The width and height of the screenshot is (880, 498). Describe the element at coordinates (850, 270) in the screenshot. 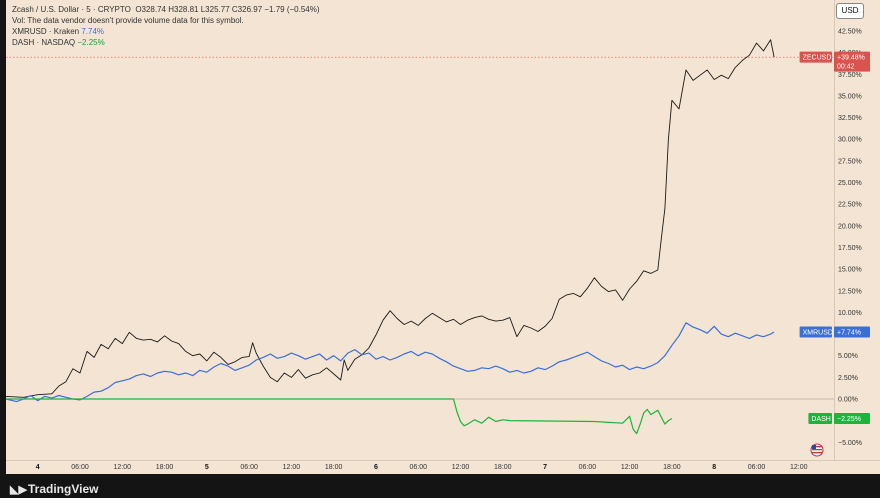

I see `y-tick-label: 15.00%` at that location.